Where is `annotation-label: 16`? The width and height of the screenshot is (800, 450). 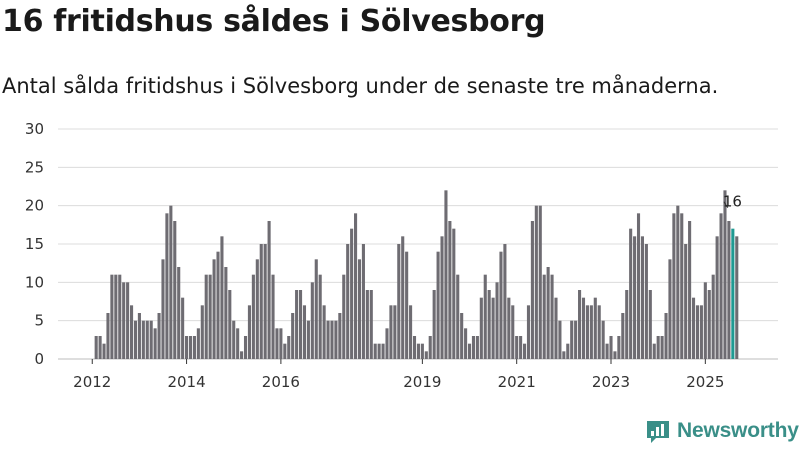 annotation-label: 16 is located at coordinates (732, 202).